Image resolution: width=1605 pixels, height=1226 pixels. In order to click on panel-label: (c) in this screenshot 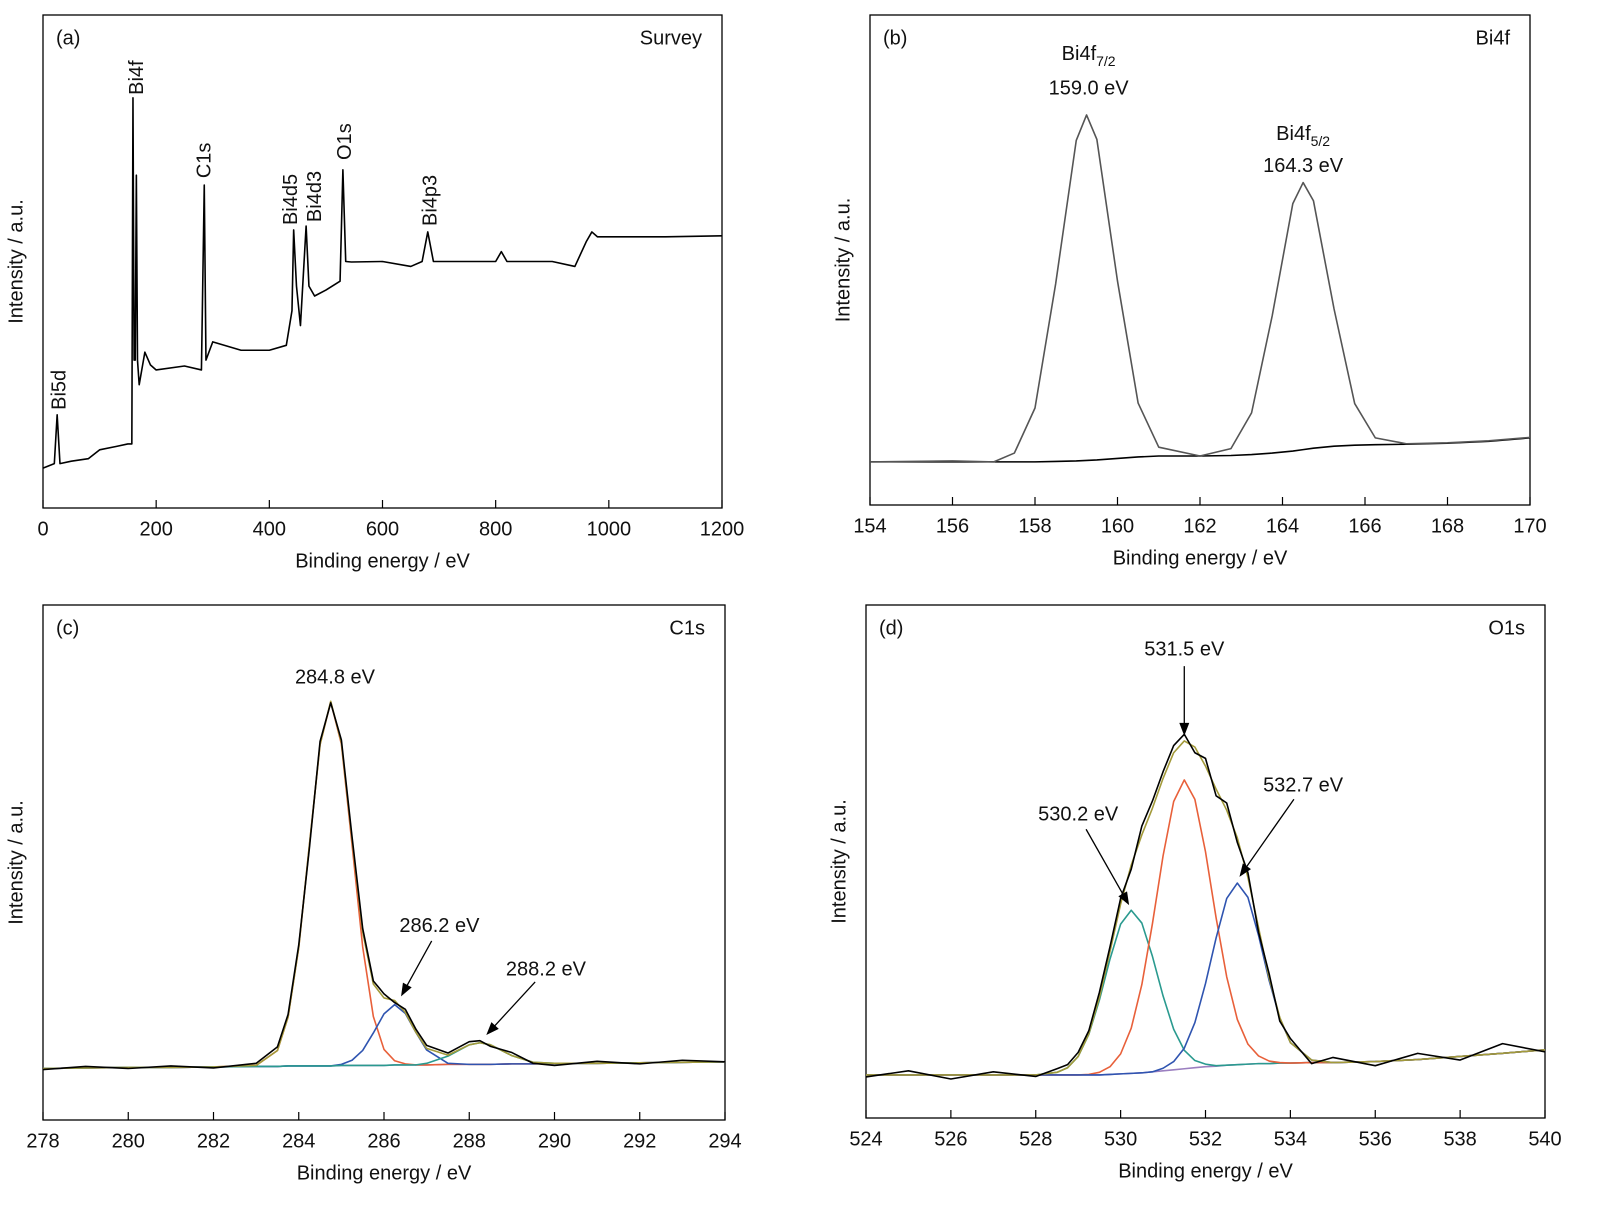, I will do `click(67, 628)`.